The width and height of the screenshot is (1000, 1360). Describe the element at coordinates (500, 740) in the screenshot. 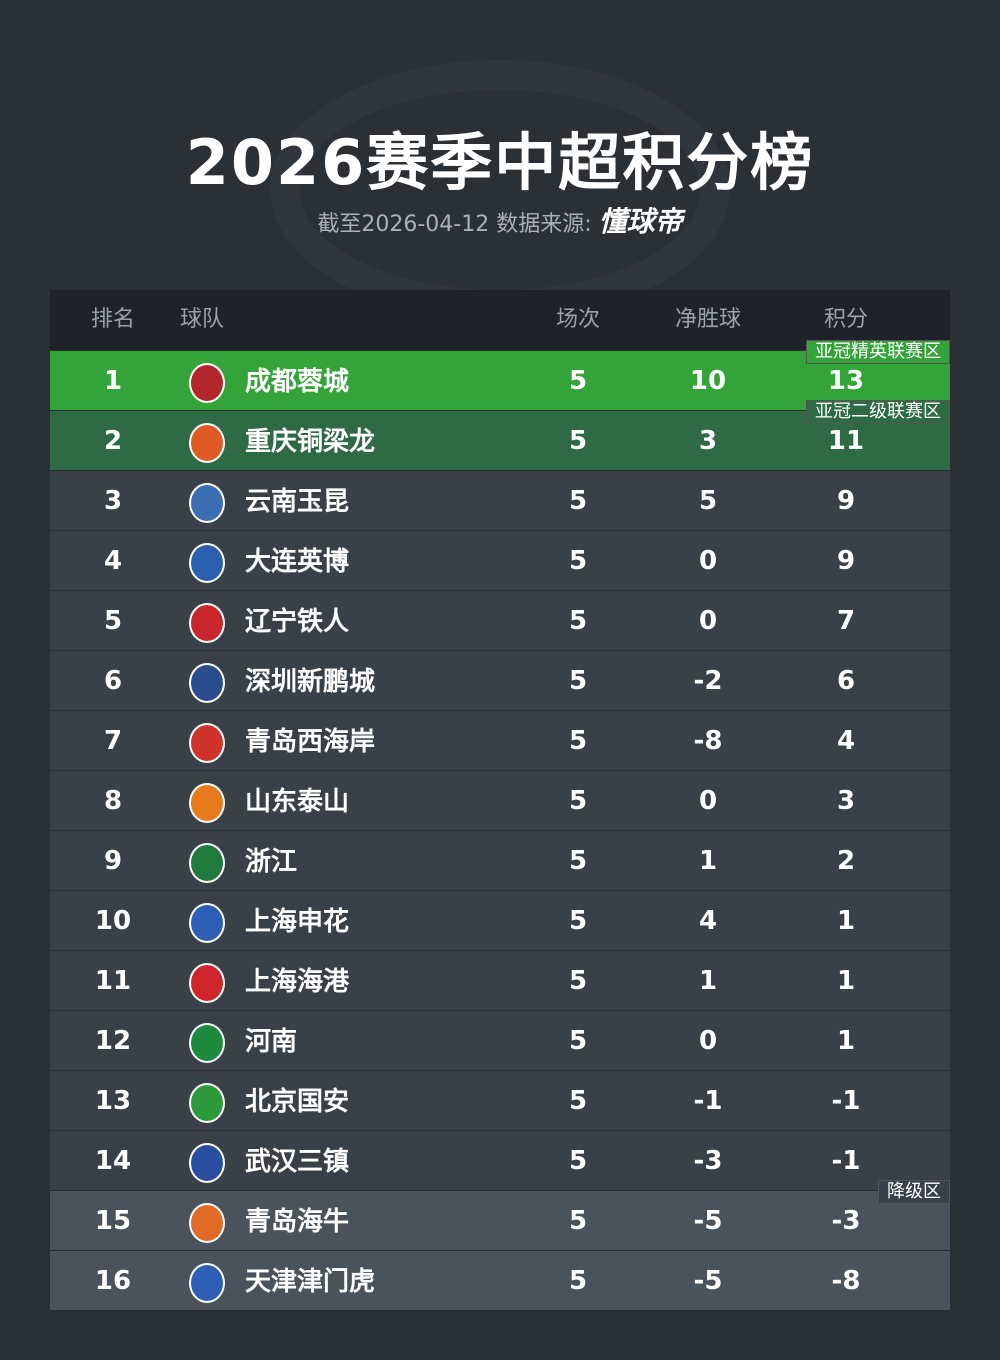

I see `table-row: 7 青岛西海岸 5 -8 4` at that location.